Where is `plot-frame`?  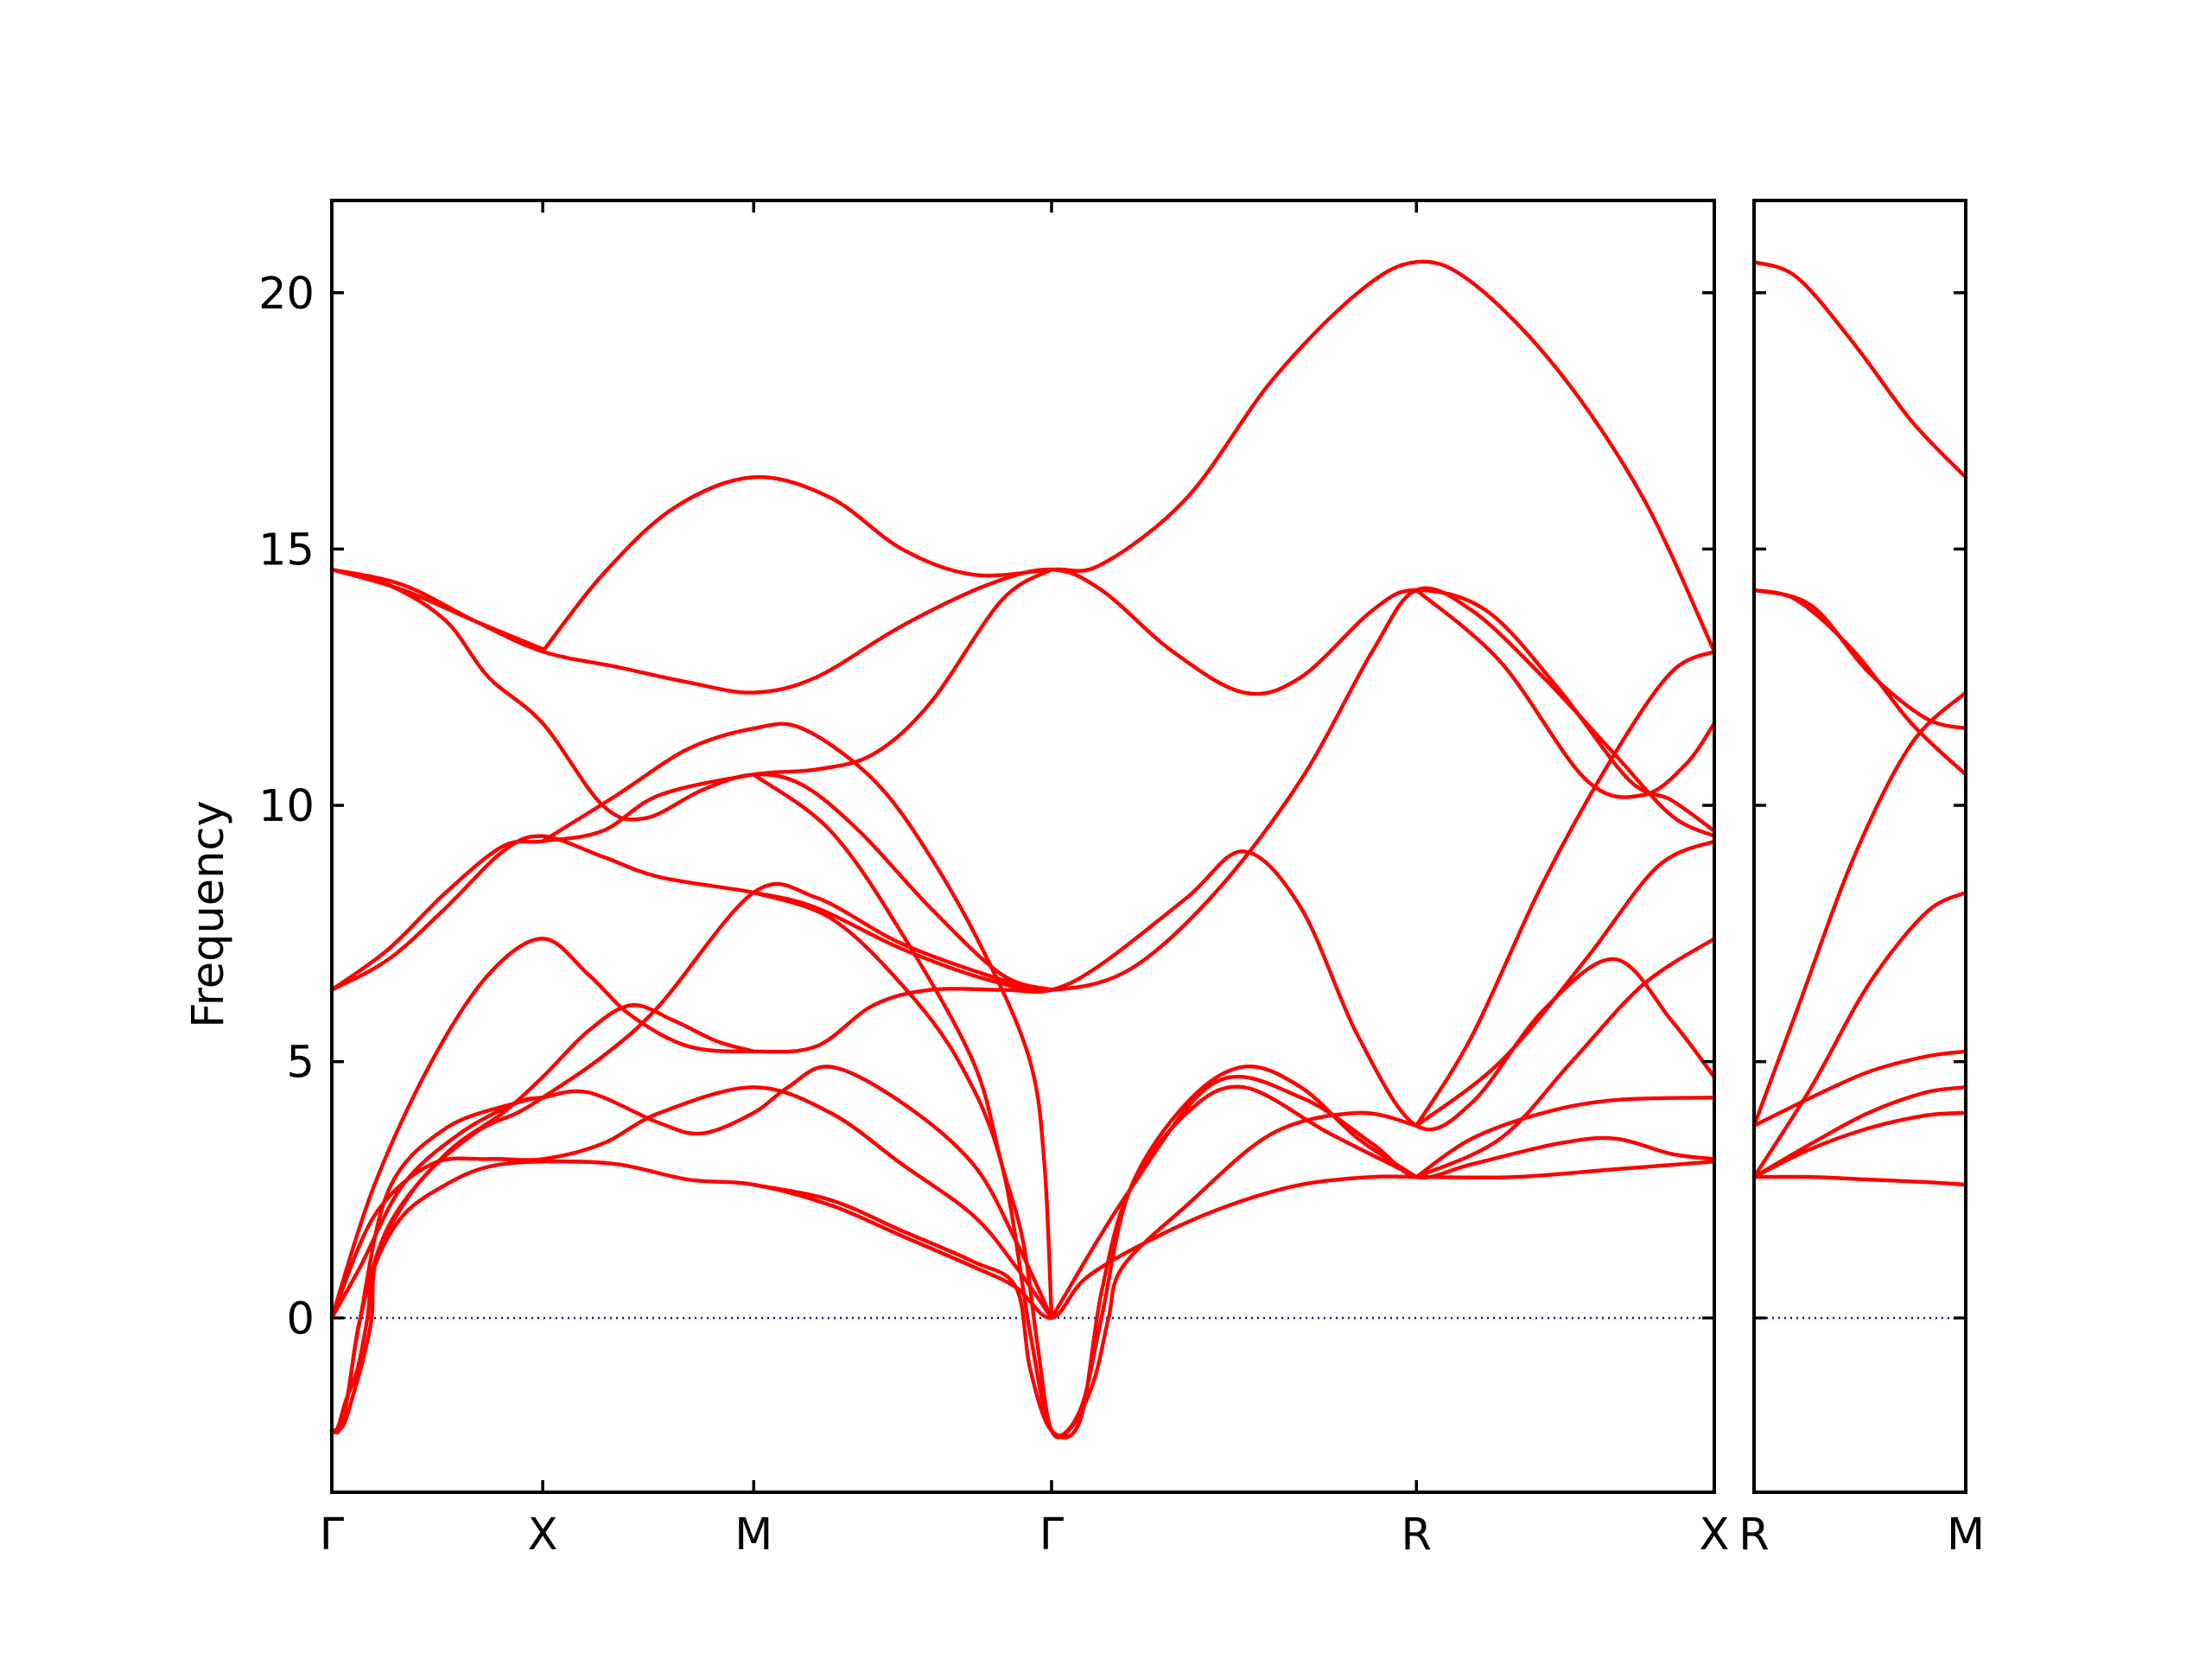 plot-frame is located at coordinates (1859, 846).